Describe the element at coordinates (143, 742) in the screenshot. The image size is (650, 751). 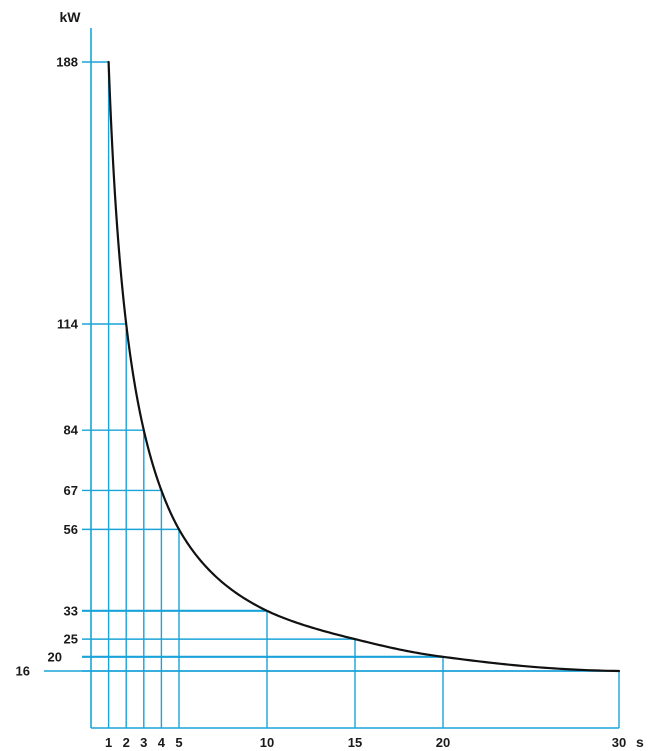
I see `x-tick-label-3: 3` at that location.